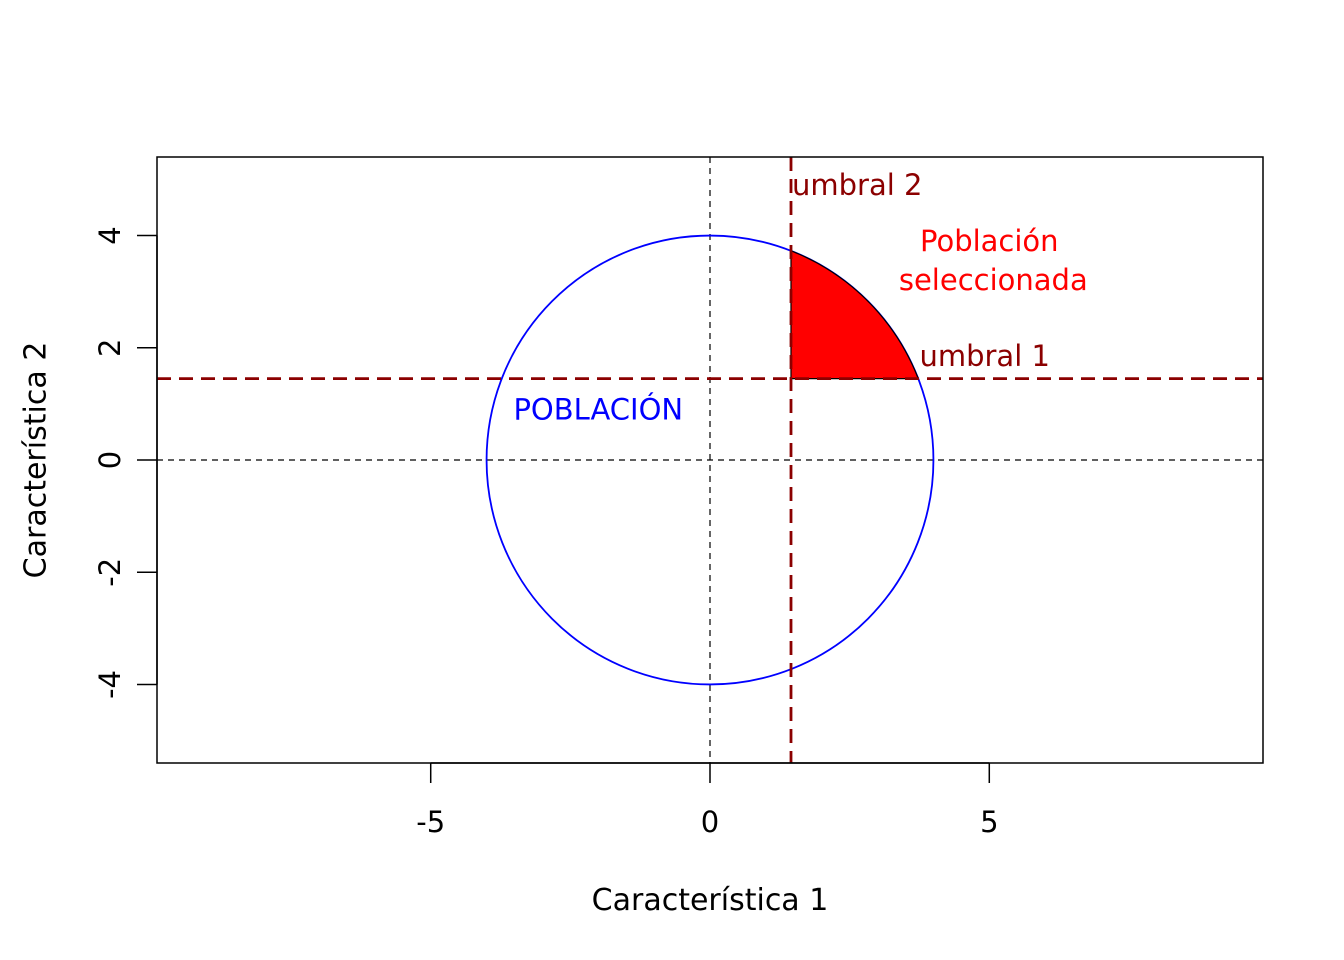 The image size is (1344, 960). I want to click on y-axis-label: Característica 2, so click(36, 460).